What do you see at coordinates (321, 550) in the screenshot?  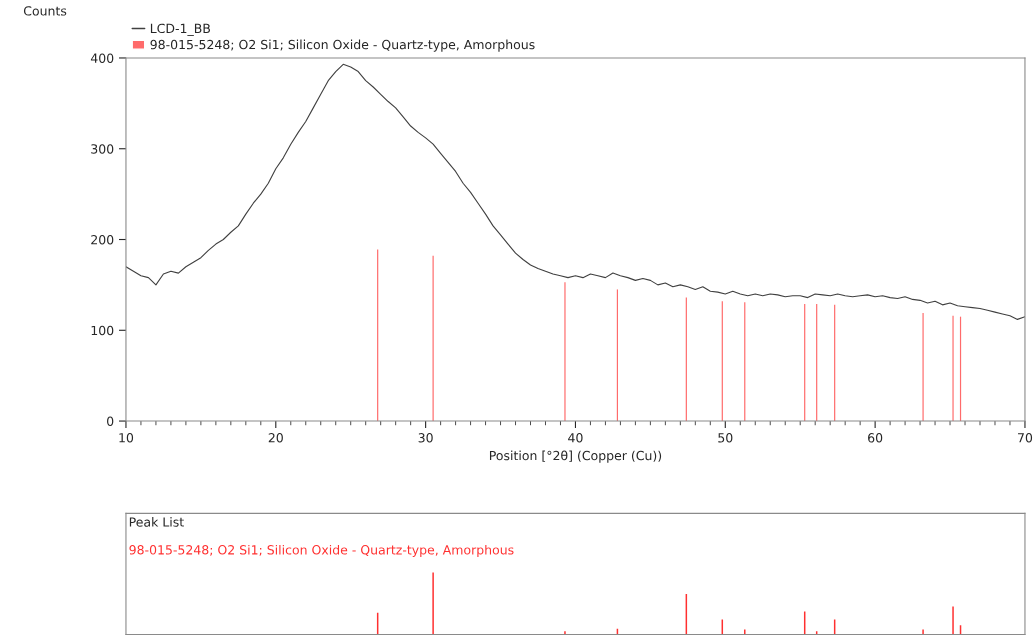 I see `text: 98-015-5248; O2 Si1; Silicon Oxide - Quartz-type, Amorphous` at bounding box center [321, 550].